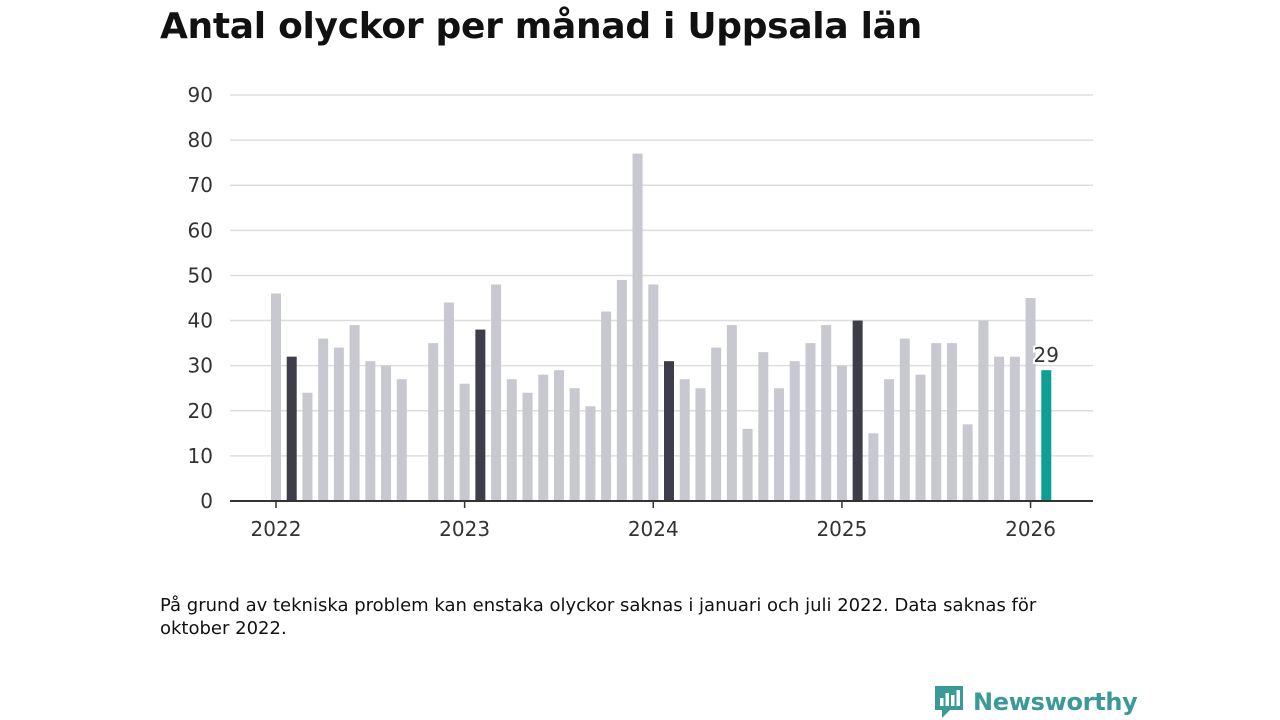  I want to click on chart-title: Antal olyckor per månad i Uppsala län, so click(541, 26).